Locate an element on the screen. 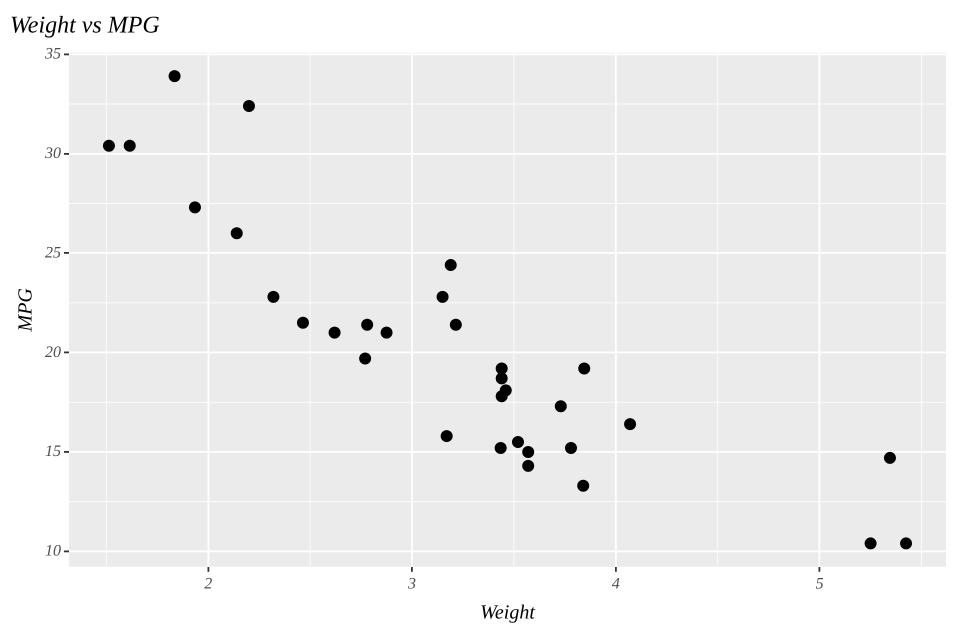  x-axis-title: Weight is located at coordinates (508, 612).